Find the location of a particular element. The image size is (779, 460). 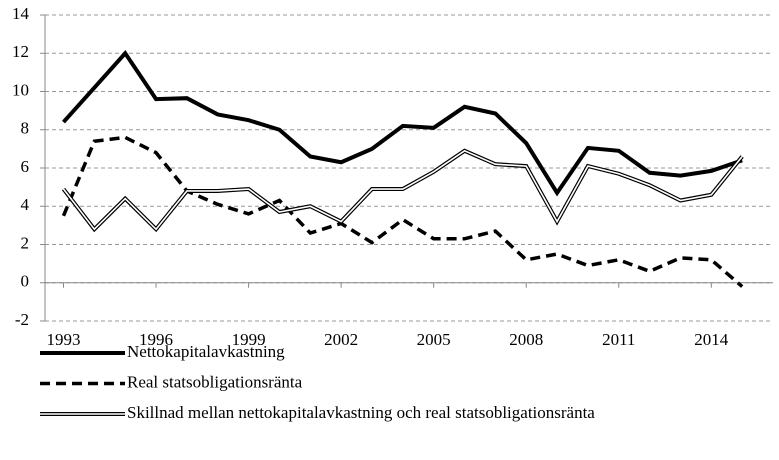

y-tick-label: 8 is located at coordinates (25, 128).